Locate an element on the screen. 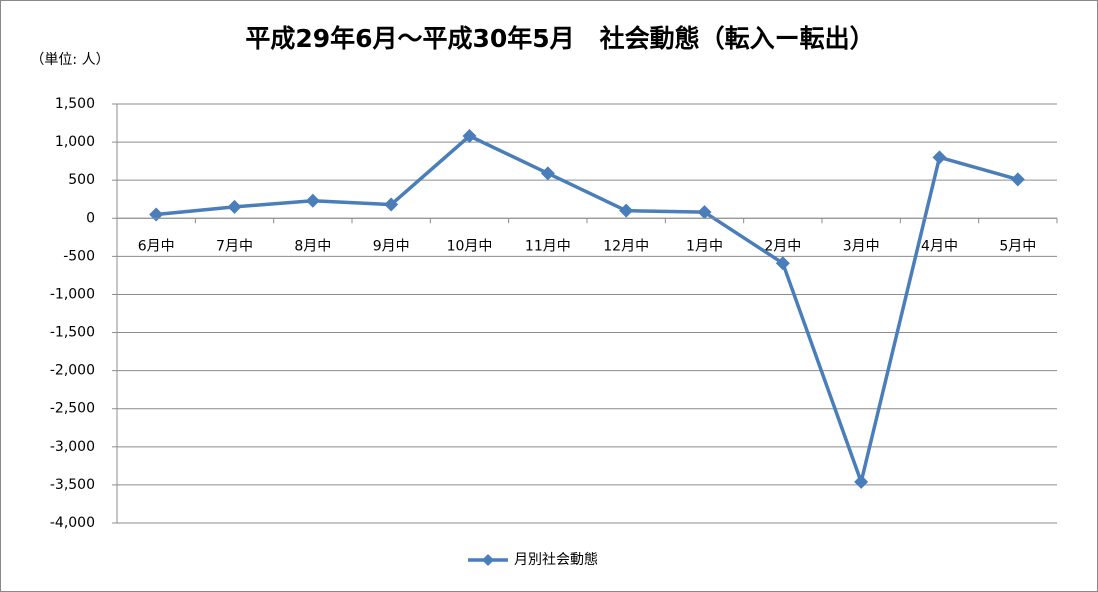 Image resolution: width=1098 pixels, height=592 pixels. y-tick-label: 1,000 is located at coordinates (75, 142).